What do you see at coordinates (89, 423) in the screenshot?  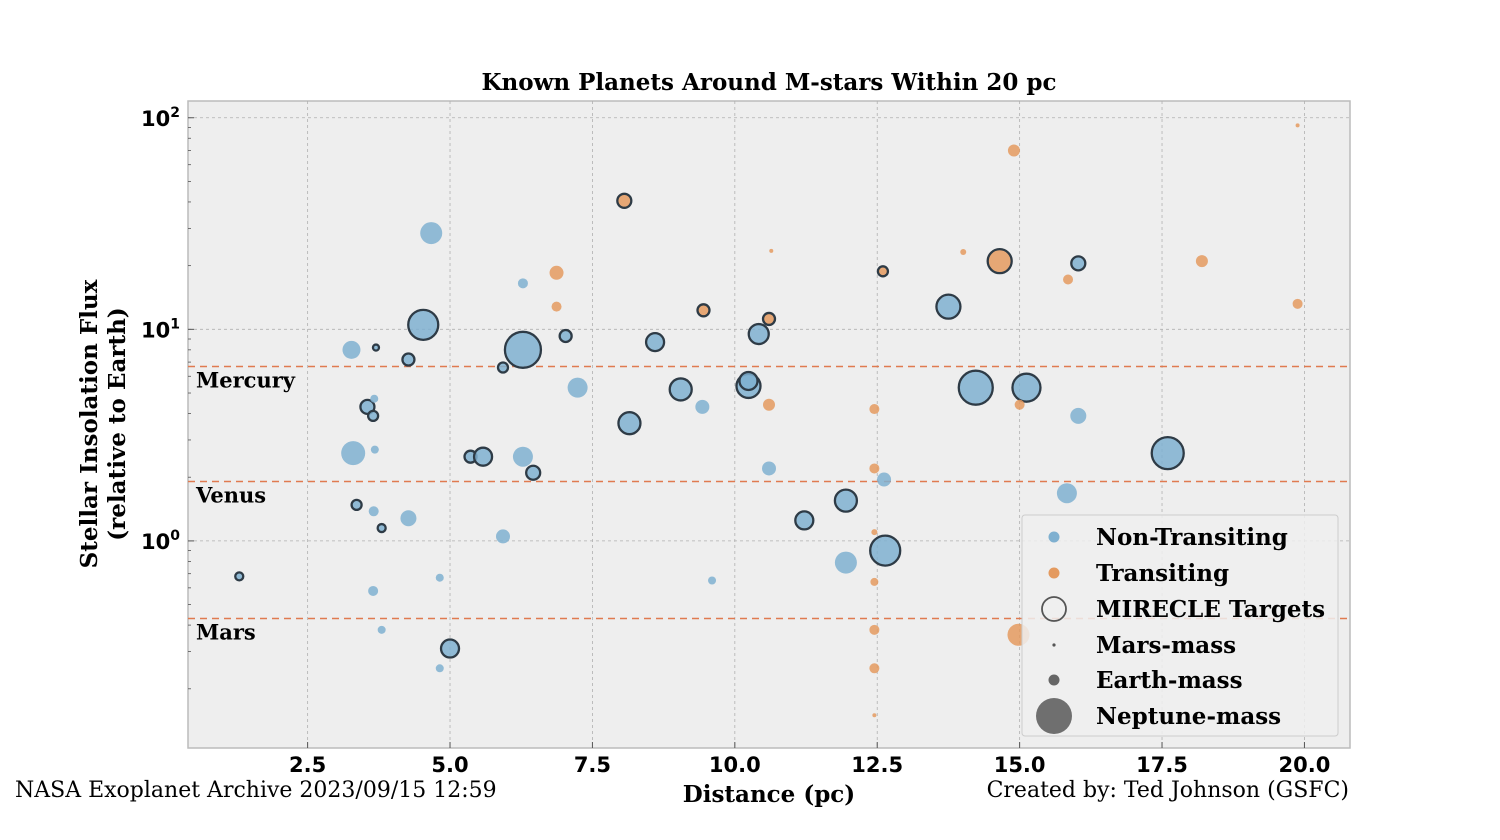 I see `y-axis-label-line-1: Stellar Insolation Flux` at bounding box center [89, 423].